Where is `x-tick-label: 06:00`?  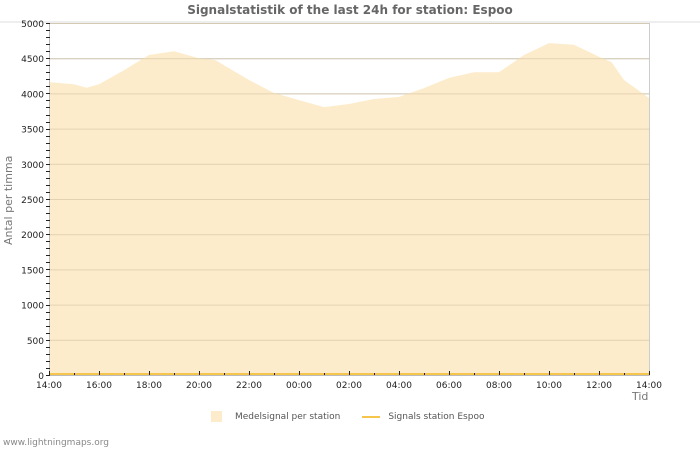 x-tick-label: 06:00 is located at coordinates (449, 386).